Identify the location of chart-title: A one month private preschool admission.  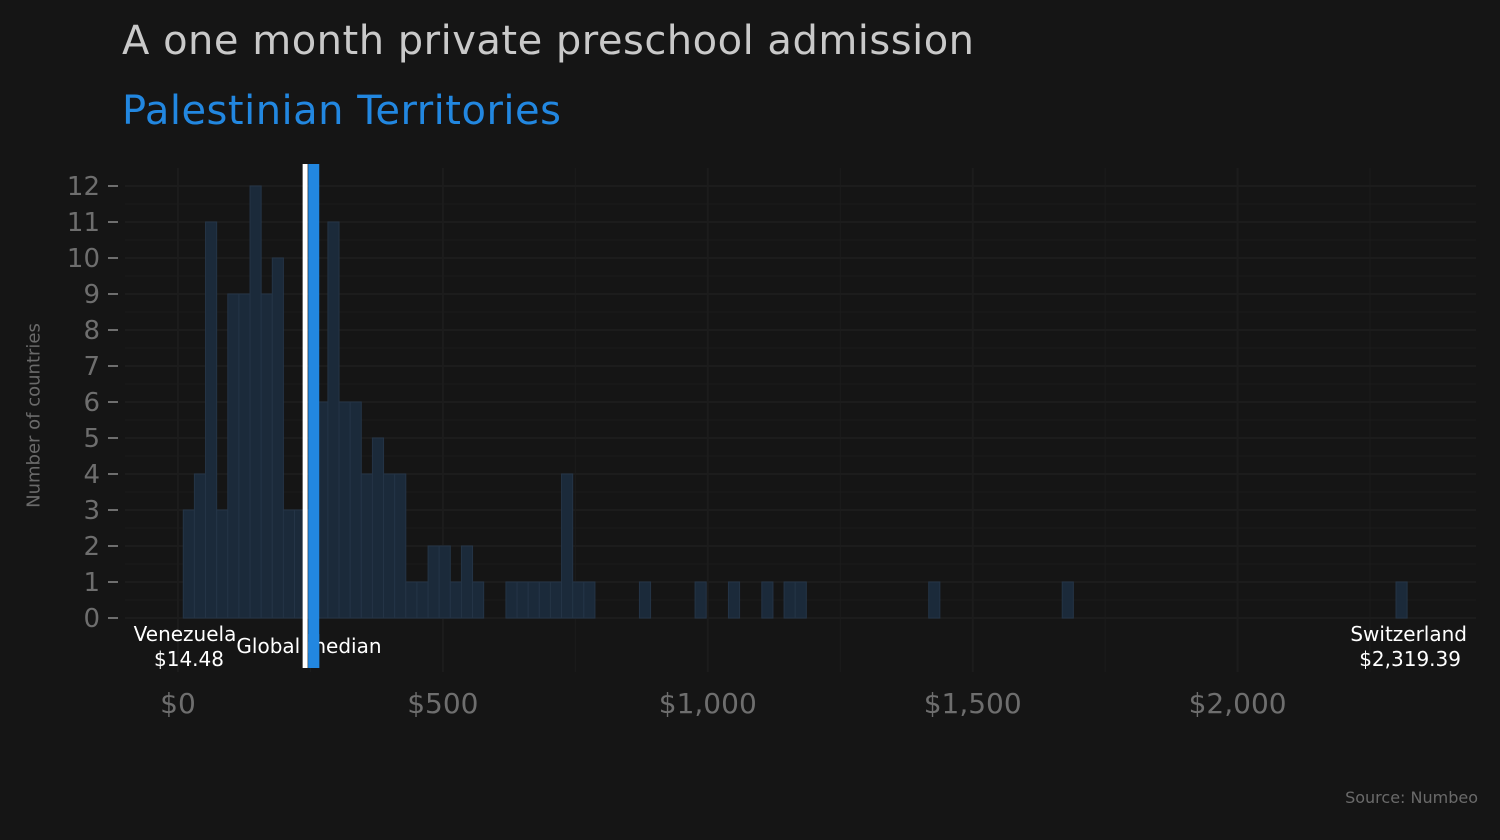
(548, 41).